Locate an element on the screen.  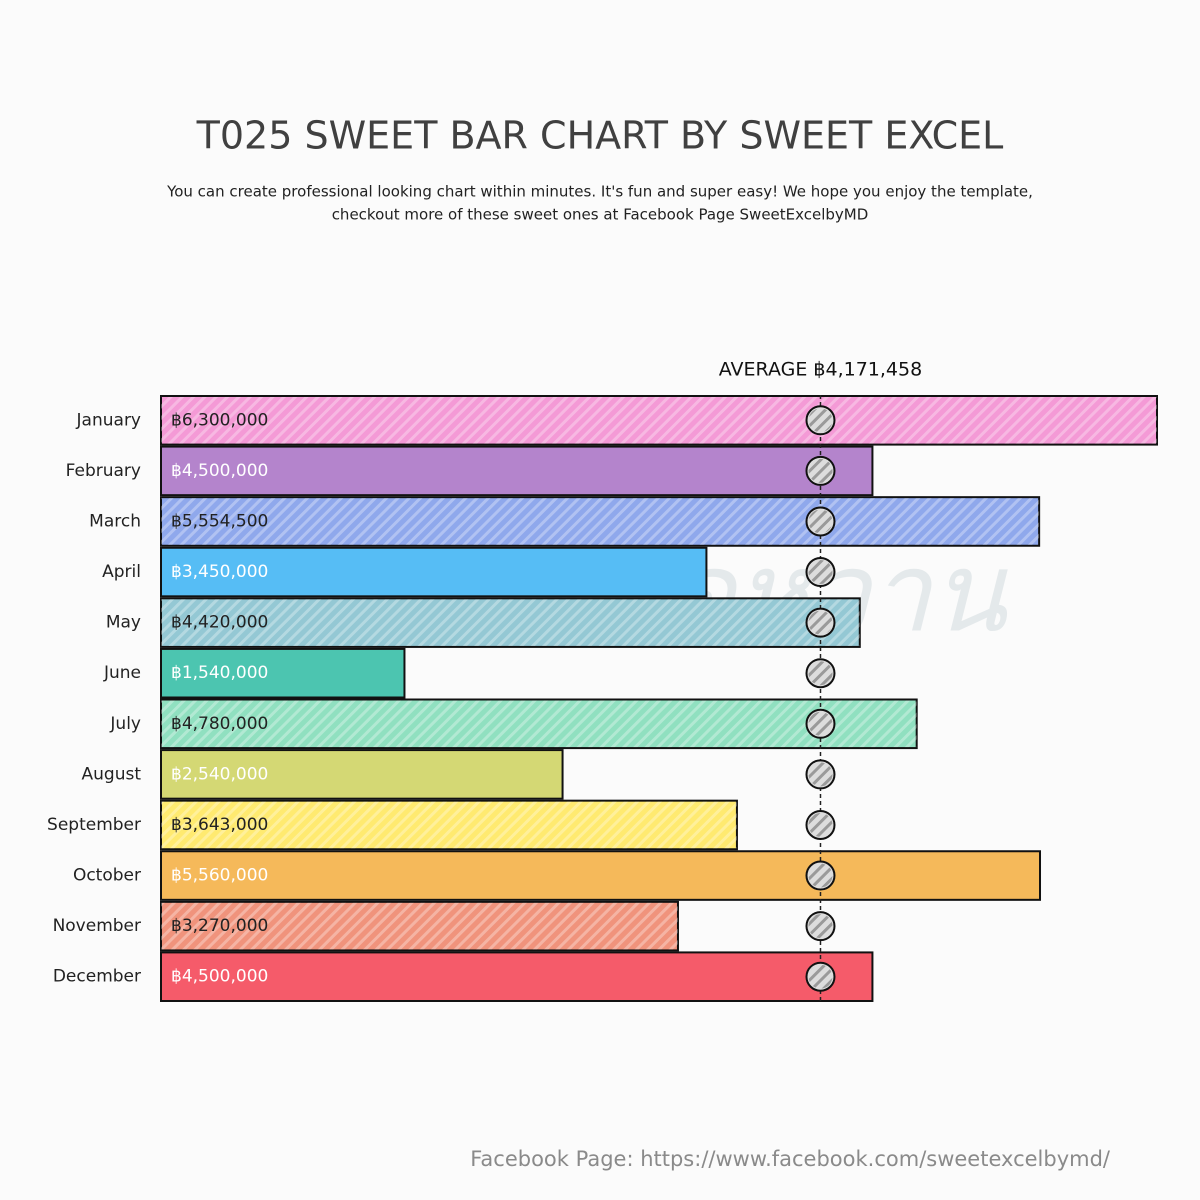
y-tick-label: February is located at coordinates (103, 471).